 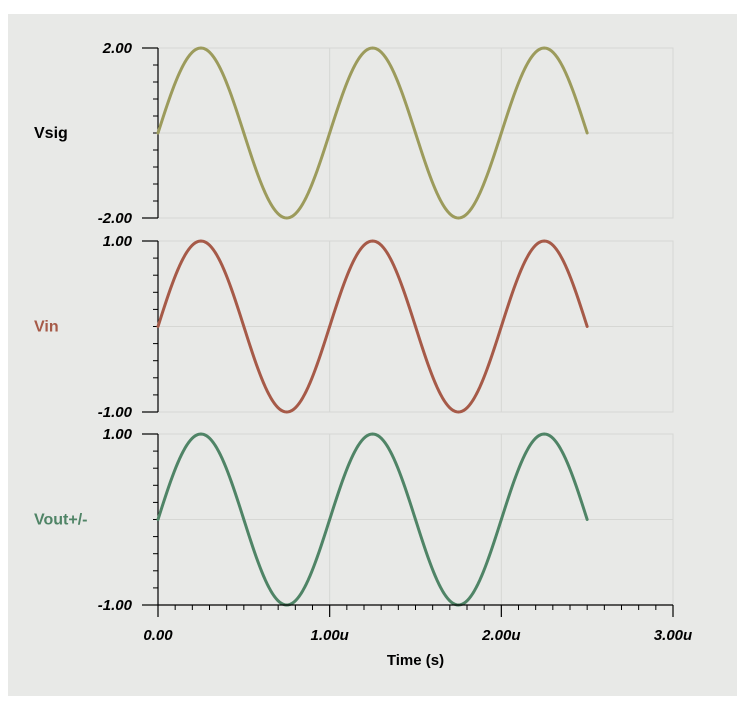 I want to click on series-line-Vsig, so click(x=372, y=133).